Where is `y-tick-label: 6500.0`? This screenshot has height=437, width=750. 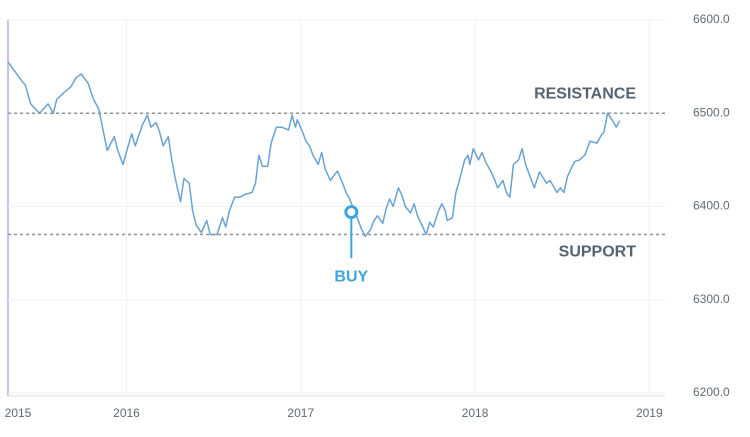
y-tick-label: 6500.0 is located at coordinates (711, 112).